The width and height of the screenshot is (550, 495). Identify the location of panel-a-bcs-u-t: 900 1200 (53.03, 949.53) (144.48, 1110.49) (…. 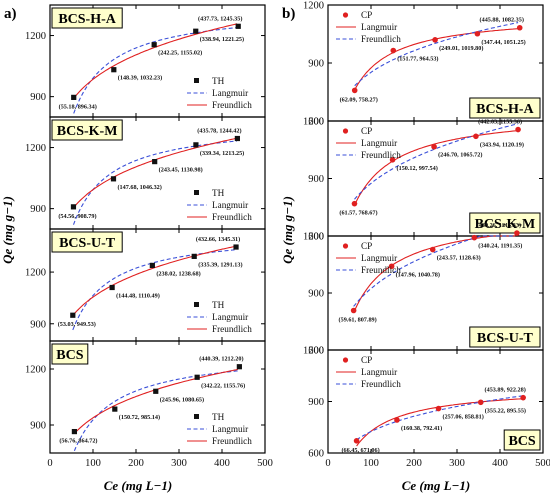
(145, 285).